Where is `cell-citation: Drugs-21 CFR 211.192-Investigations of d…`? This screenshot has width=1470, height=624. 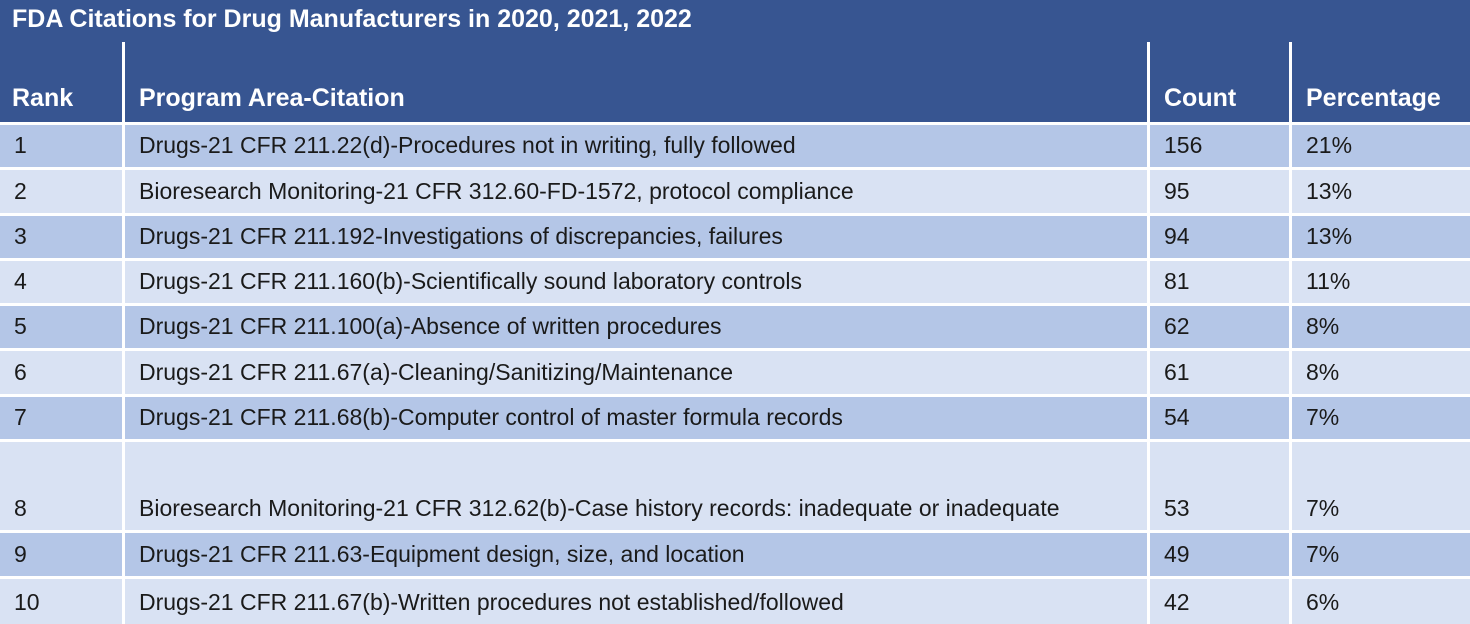
cell-citation: Drugs-21 CFR 211.192-Investigations of d… is located at coordinates (637, 238).